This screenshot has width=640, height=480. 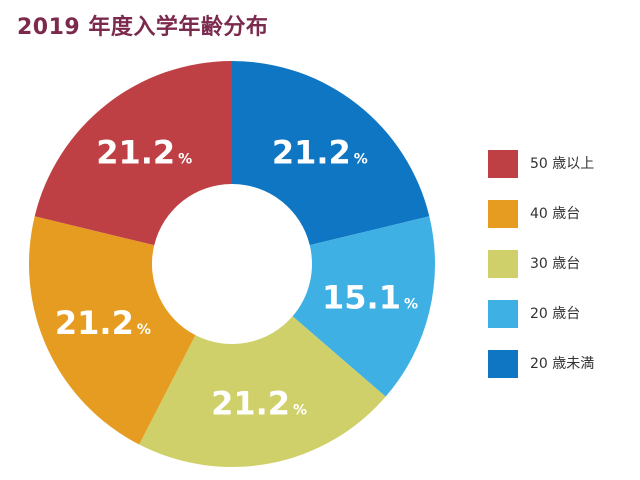 I want to click on slice-label-1: 21.2%, so click(x=144, y=152).